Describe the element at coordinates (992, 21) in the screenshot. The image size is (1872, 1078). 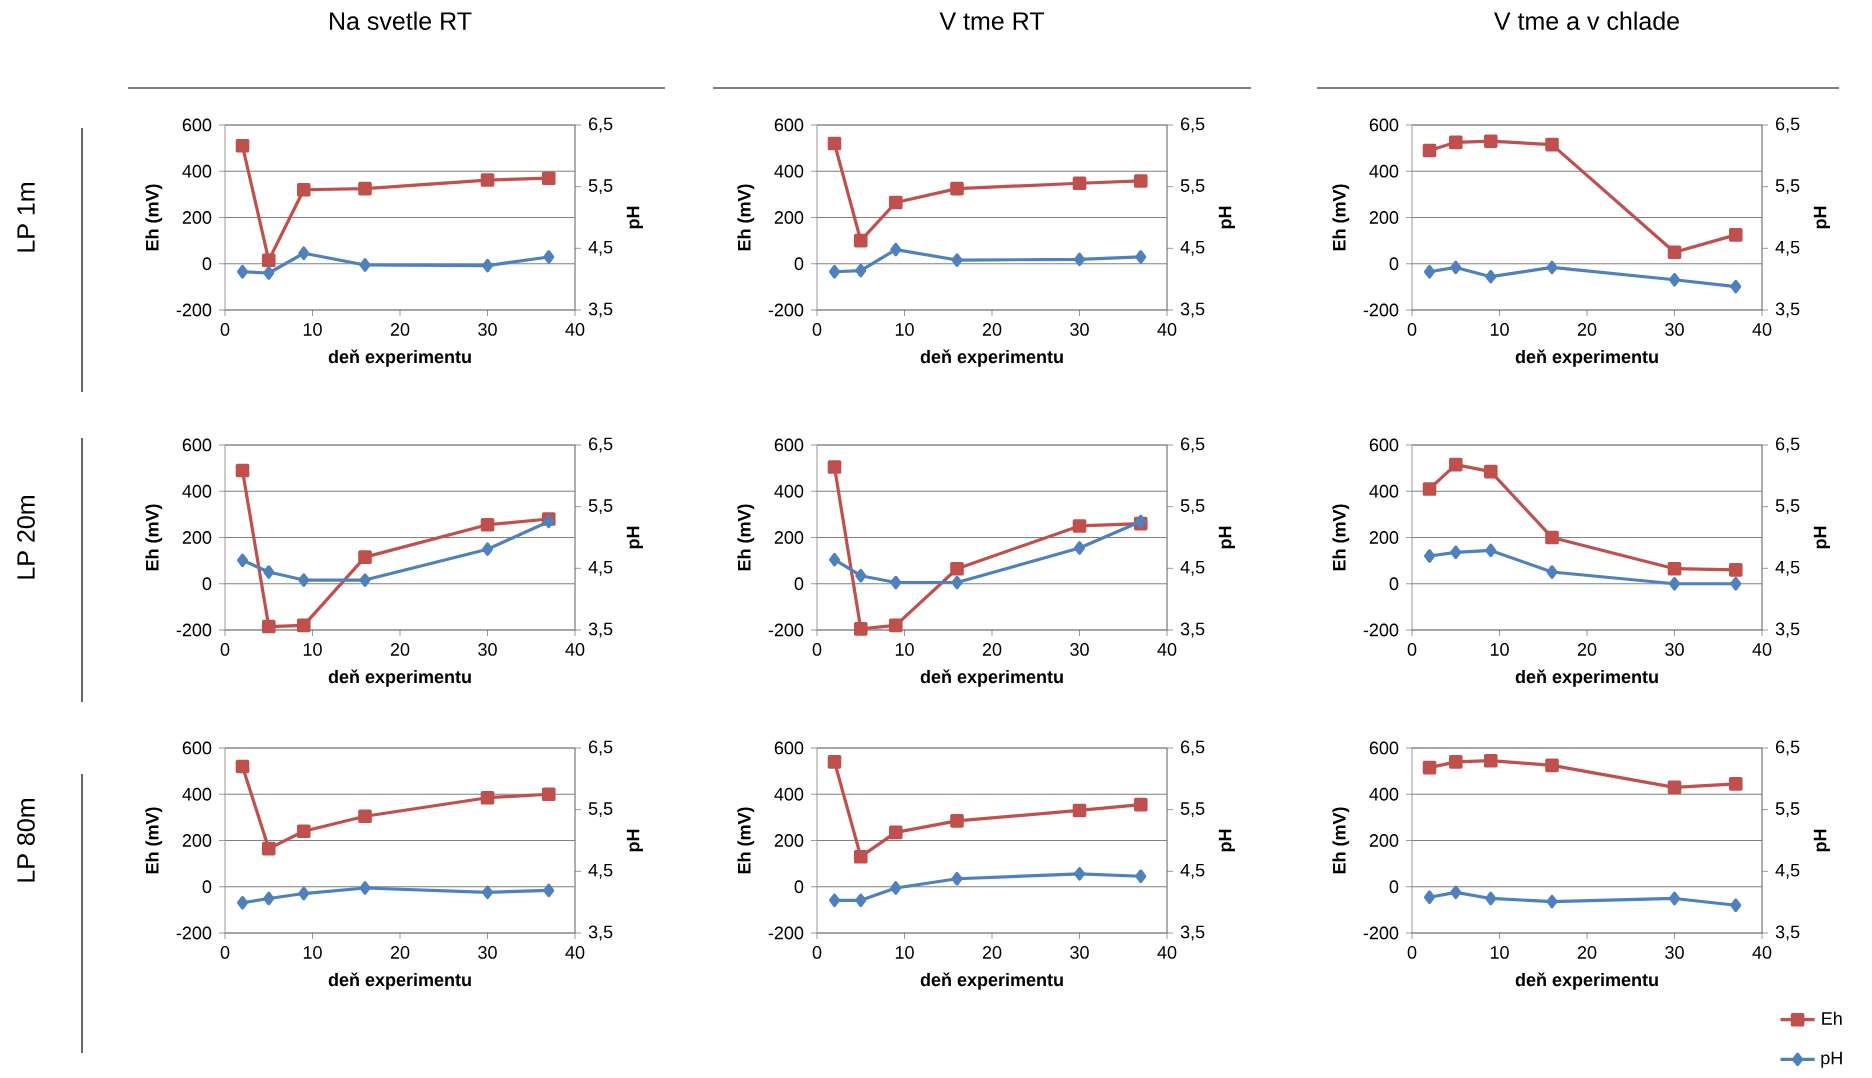
I see `chart-title: V tme RT` at that location.